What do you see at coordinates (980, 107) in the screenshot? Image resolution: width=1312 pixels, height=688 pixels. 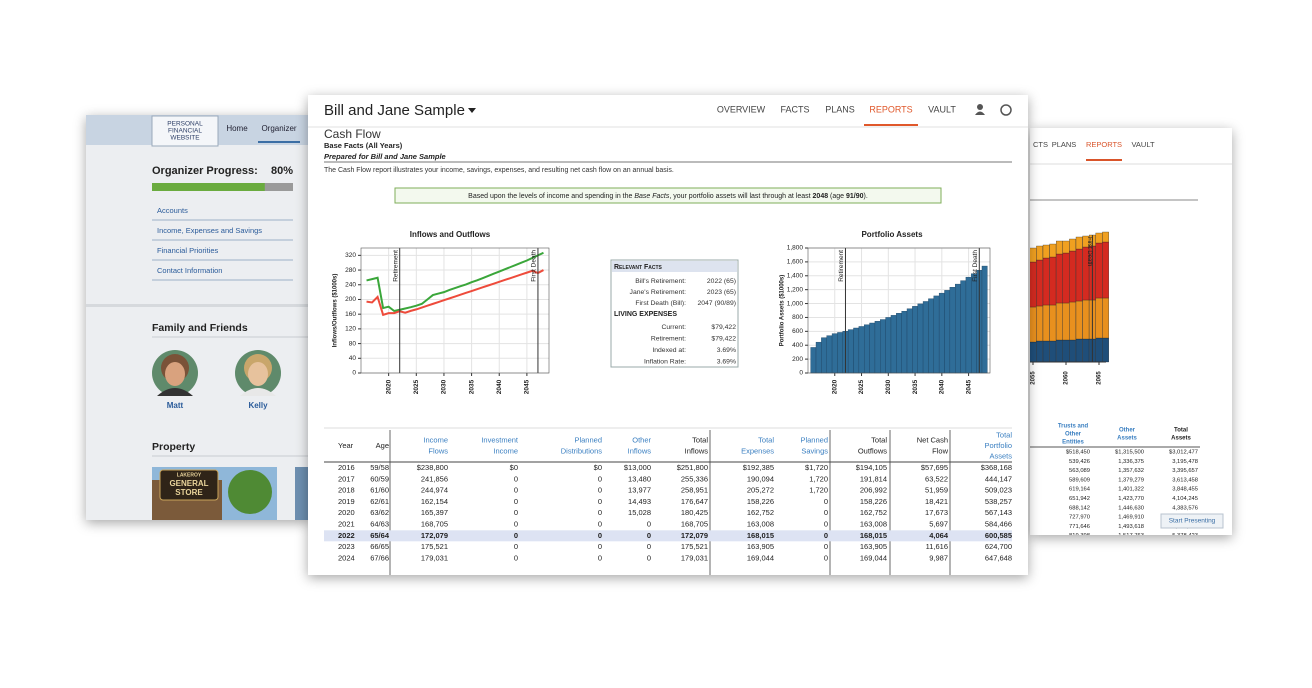 I see `user-icon` at bounding box center [980, 107].